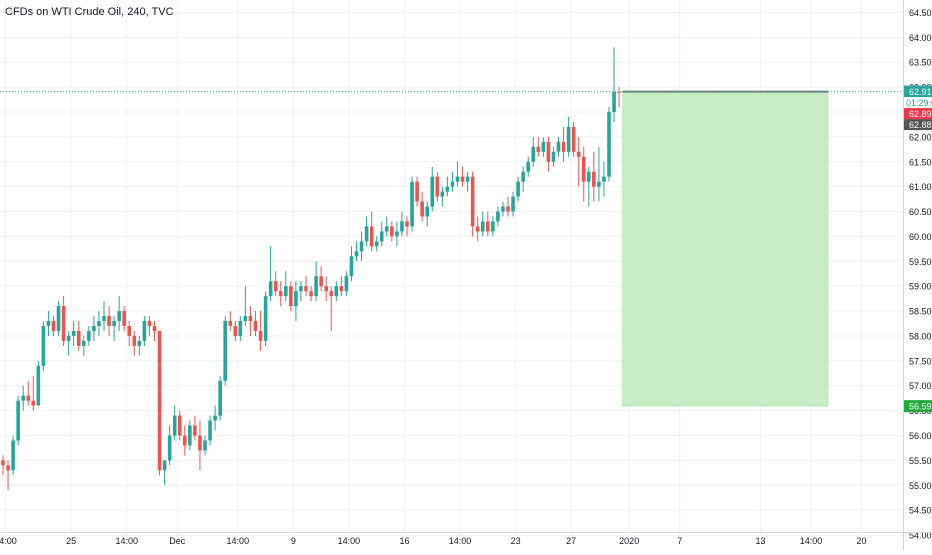 This screenshot has width=932, height=555. What do you see at coordinates (920, 137) in the screenshot?
I see `y-tick-label: 62.00` at bounding box center [920, 137].